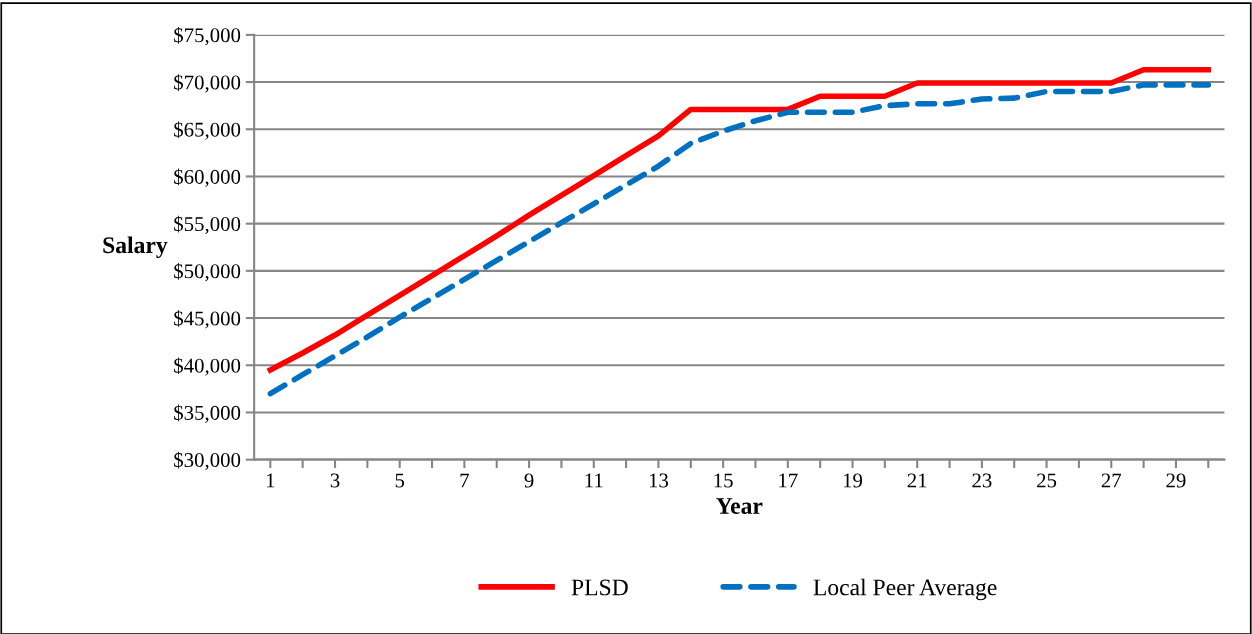 This screenshot has height=634, width=1252. What do you see at coordinates (464, 480) in the screenshot?
I see `x-tick-label: 7` at bounding box center [464, 480].